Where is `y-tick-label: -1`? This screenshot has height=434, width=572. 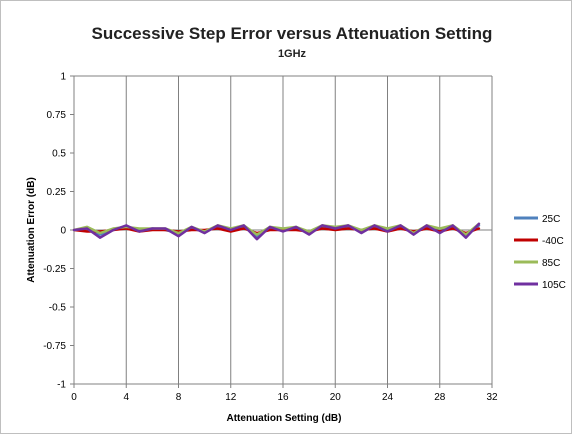
y-tick-label: -1 is located at coordinates (61, 385).